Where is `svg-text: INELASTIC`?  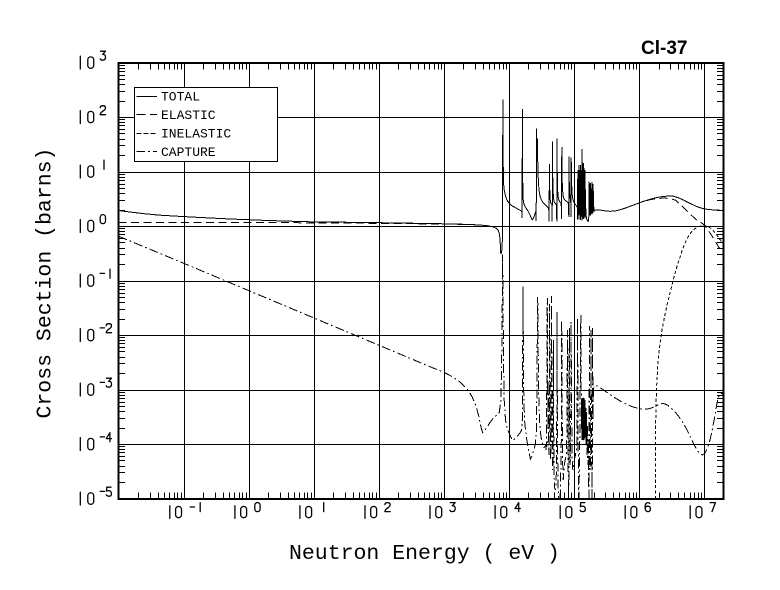
svg-text: INELASTIC is located at coordinates (196, 134).